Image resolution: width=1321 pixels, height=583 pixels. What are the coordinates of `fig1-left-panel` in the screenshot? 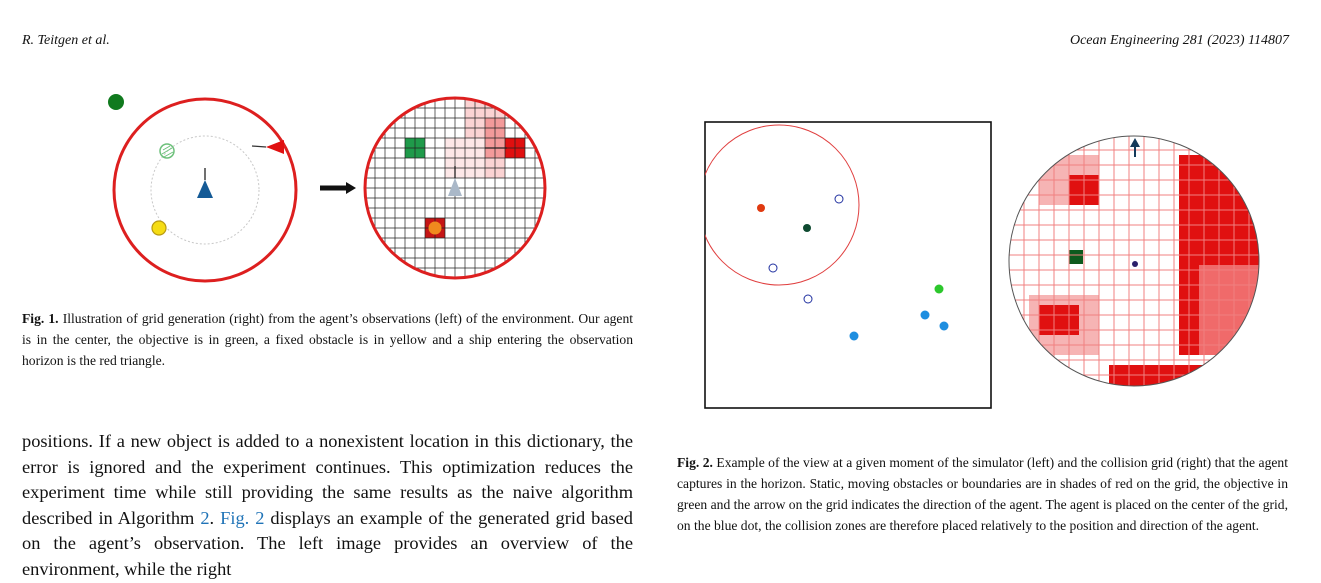 It's located at (203, 188).